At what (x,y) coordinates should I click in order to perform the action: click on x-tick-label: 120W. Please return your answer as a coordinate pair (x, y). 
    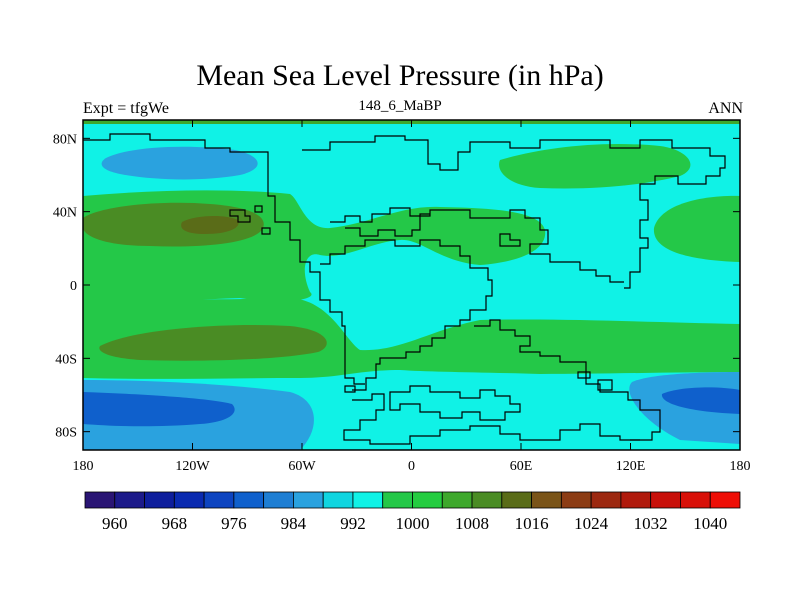
    Looking at the image, I should click on (192, 466).